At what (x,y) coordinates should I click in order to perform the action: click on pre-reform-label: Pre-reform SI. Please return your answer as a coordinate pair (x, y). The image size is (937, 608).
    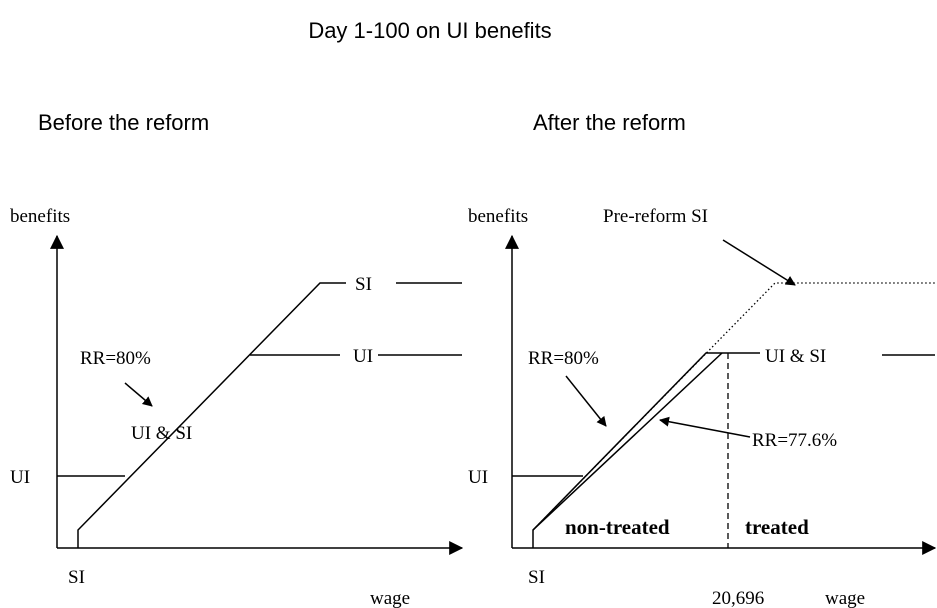
    Looking at the image, I should click on (655, 216).